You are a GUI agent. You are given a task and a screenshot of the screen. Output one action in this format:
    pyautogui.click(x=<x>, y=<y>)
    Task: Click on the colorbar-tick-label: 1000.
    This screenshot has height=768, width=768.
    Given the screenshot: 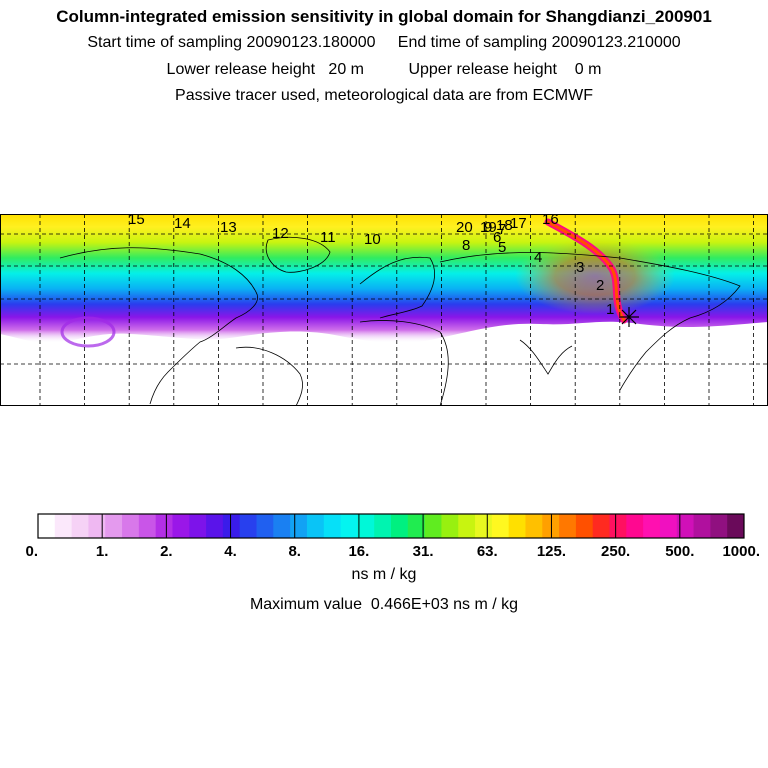 What is the action you would take?
    pyautogui.click(x=741, y=551)
    